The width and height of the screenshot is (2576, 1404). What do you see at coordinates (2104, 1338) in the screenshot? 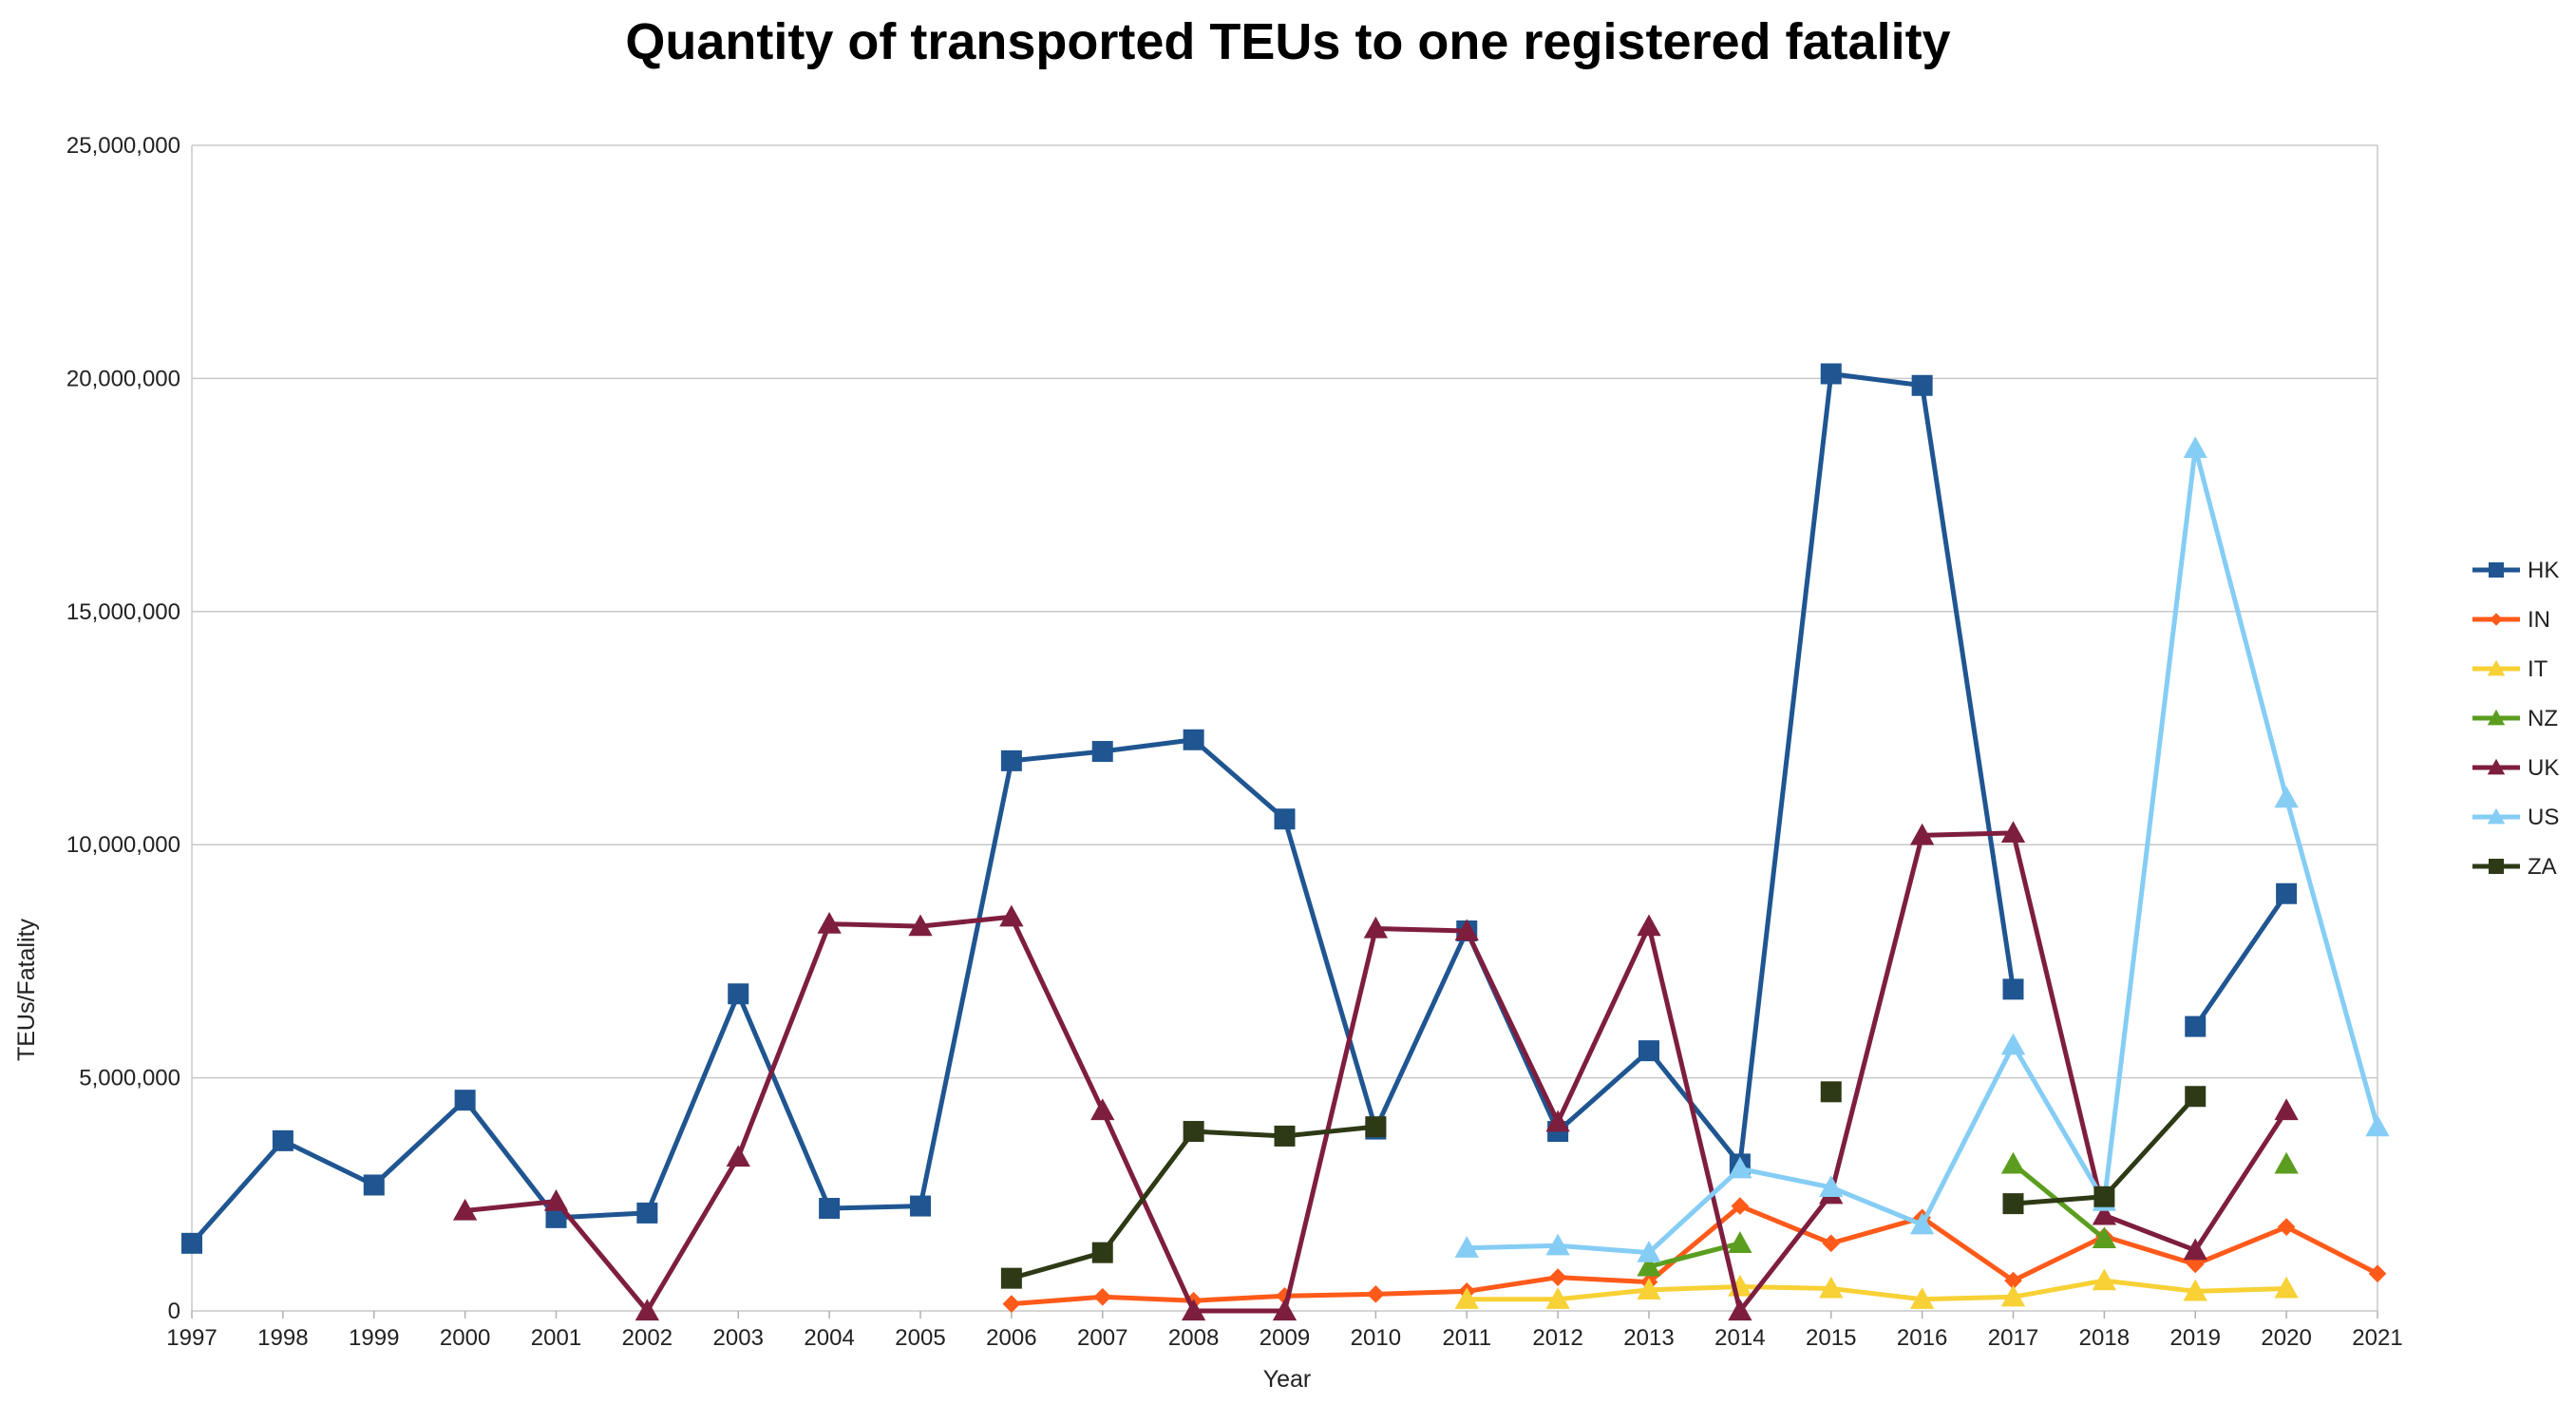
I see `x-tick-label: 2018` at bounding box center [2104, 1338].